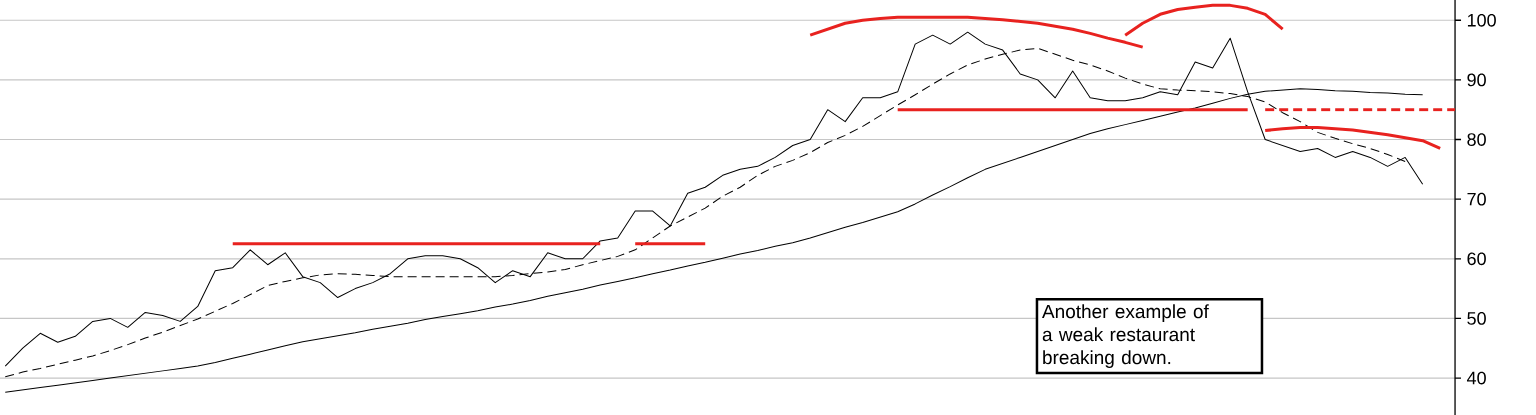 The image size is (1536, 415). Describe the element at coordinates (1476, 80) in the screenshot. I see `y-tick-label: 90` at that location.